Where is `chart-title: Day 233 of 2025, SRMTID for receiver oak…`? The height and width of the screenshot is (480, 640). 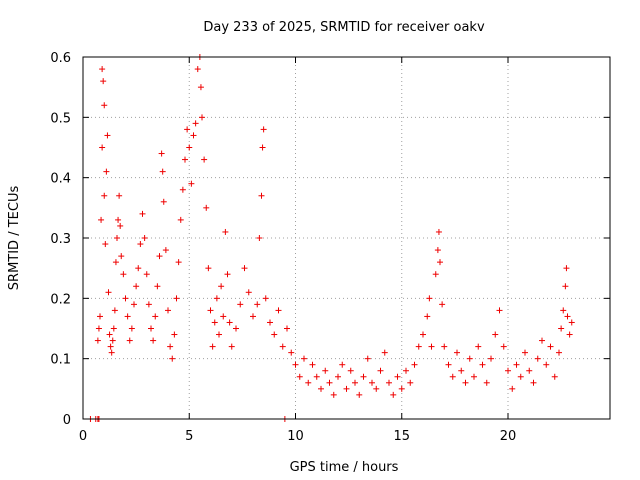 chart-title: Day 233 of 2025, SRMTID for receiver oak… is located at coordinates (344, 27).